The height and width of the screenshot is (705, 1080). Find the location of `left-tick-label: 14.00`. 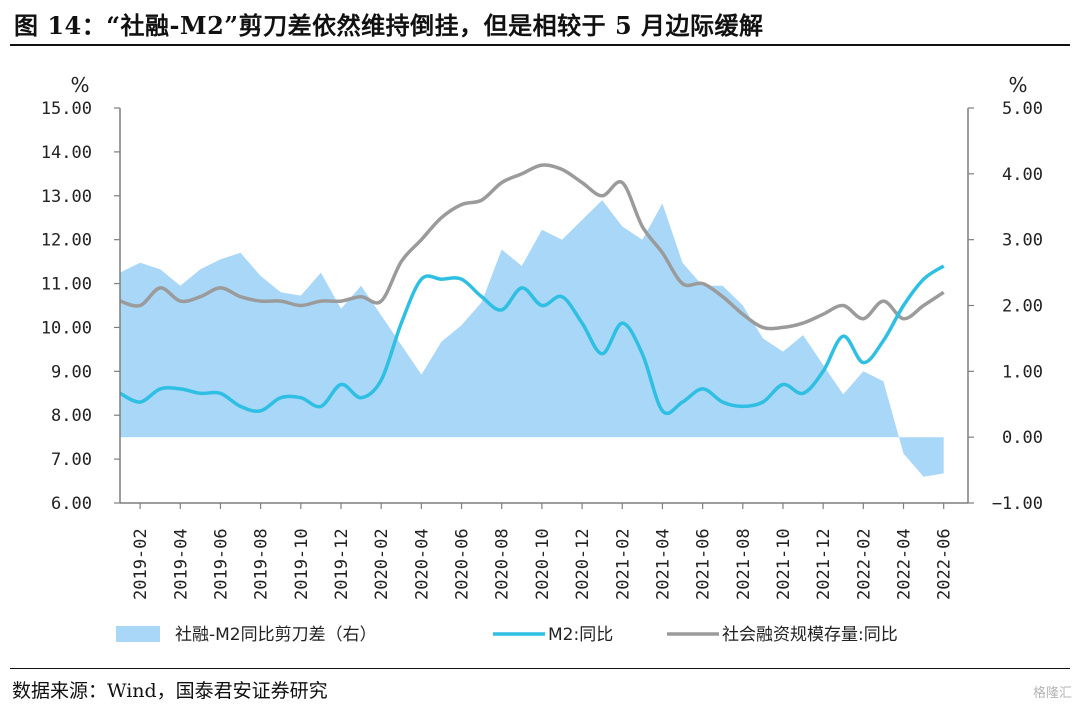

left-tick-label: 14.00 is located at coordinates (66, 153).